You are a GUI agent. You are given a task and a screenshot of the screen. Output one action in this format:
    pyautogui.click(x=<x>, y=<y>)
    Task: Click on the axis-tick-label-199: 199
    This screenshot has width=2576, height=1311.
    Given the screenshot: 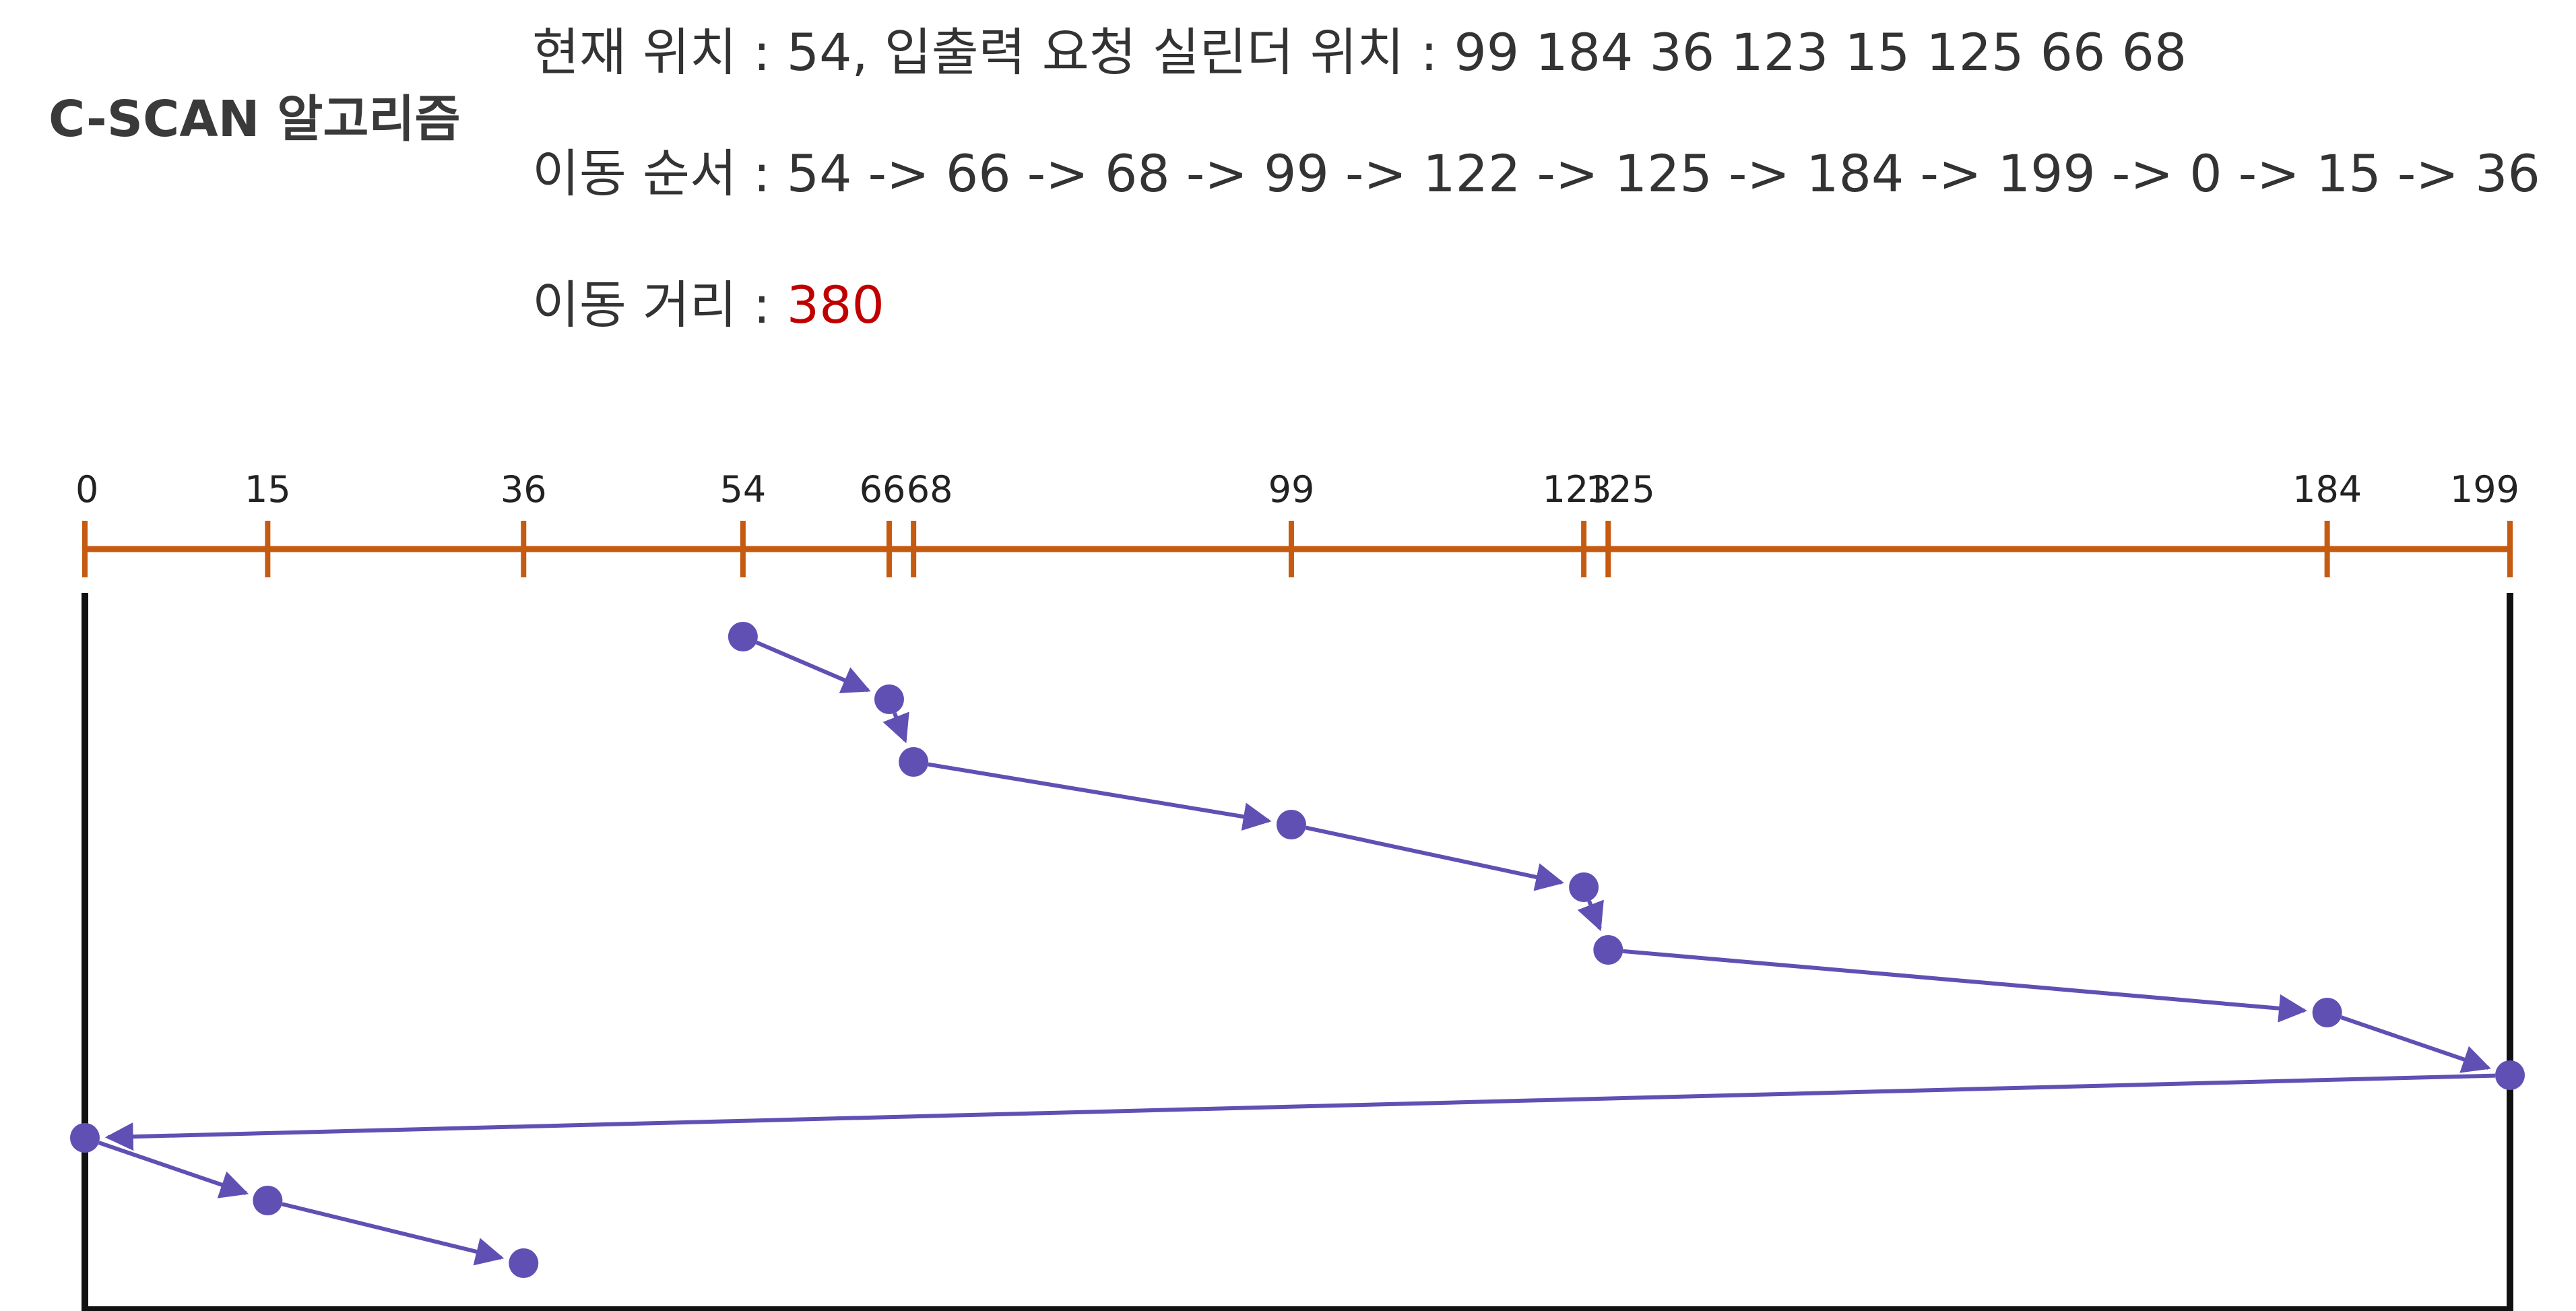 What is the action you would take?
    pyautogui.click(x=2484, y=490)
    